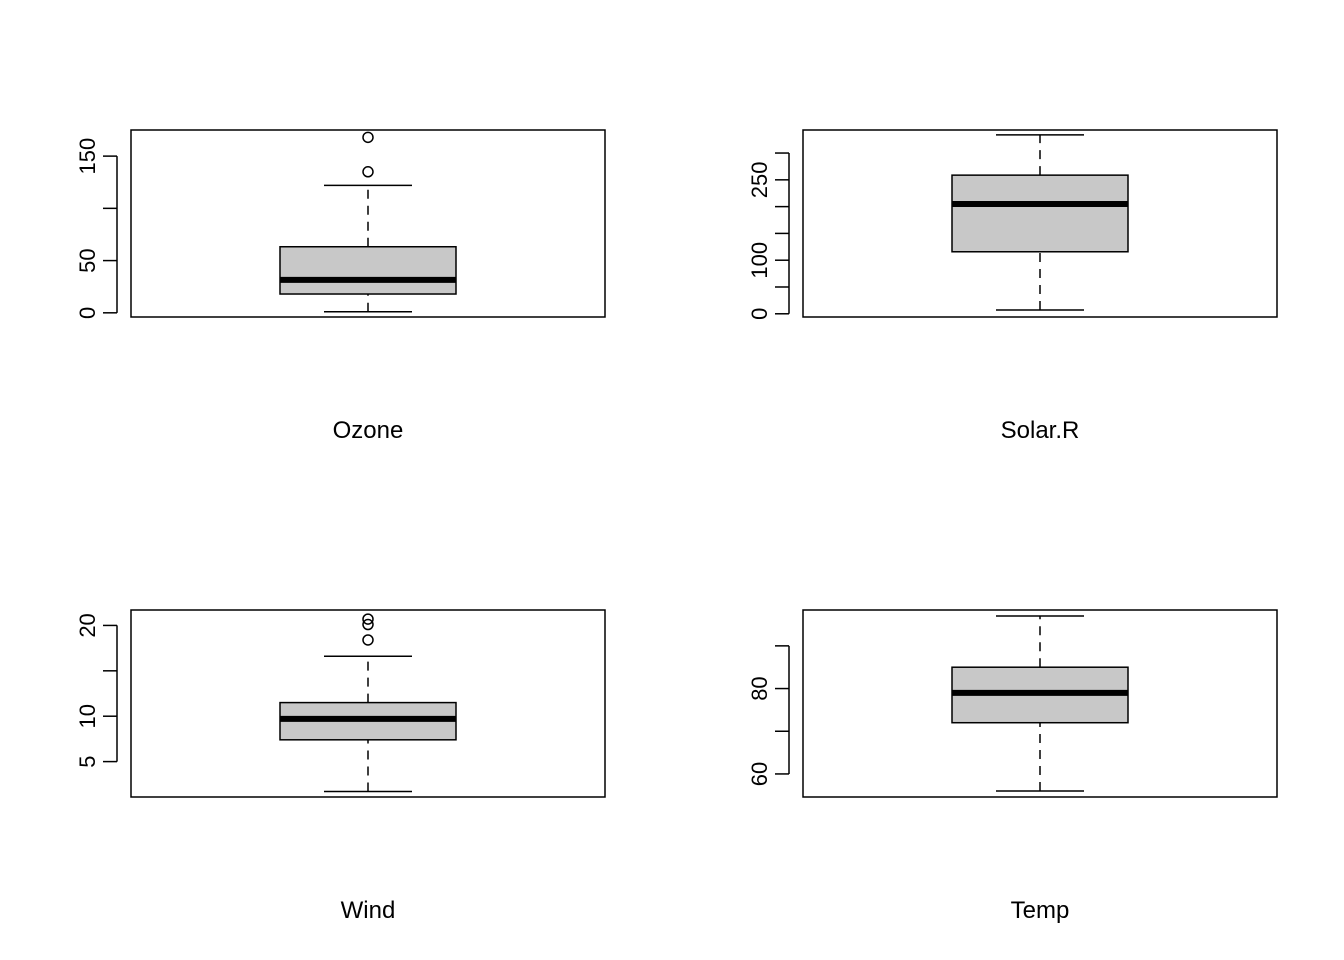  Describe the element at coordinates (759, 260) in the screenshot. I see `y-tick-label: 100` at that location.